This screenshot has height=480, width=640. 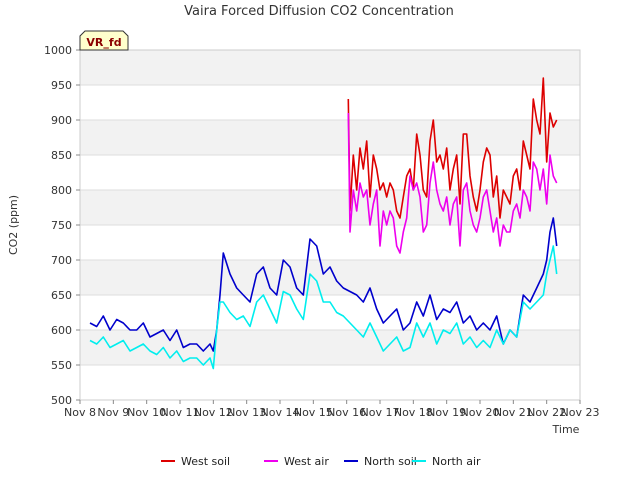 I want to click on x-tick-label: Nov 15, so click(x=313, y=412).